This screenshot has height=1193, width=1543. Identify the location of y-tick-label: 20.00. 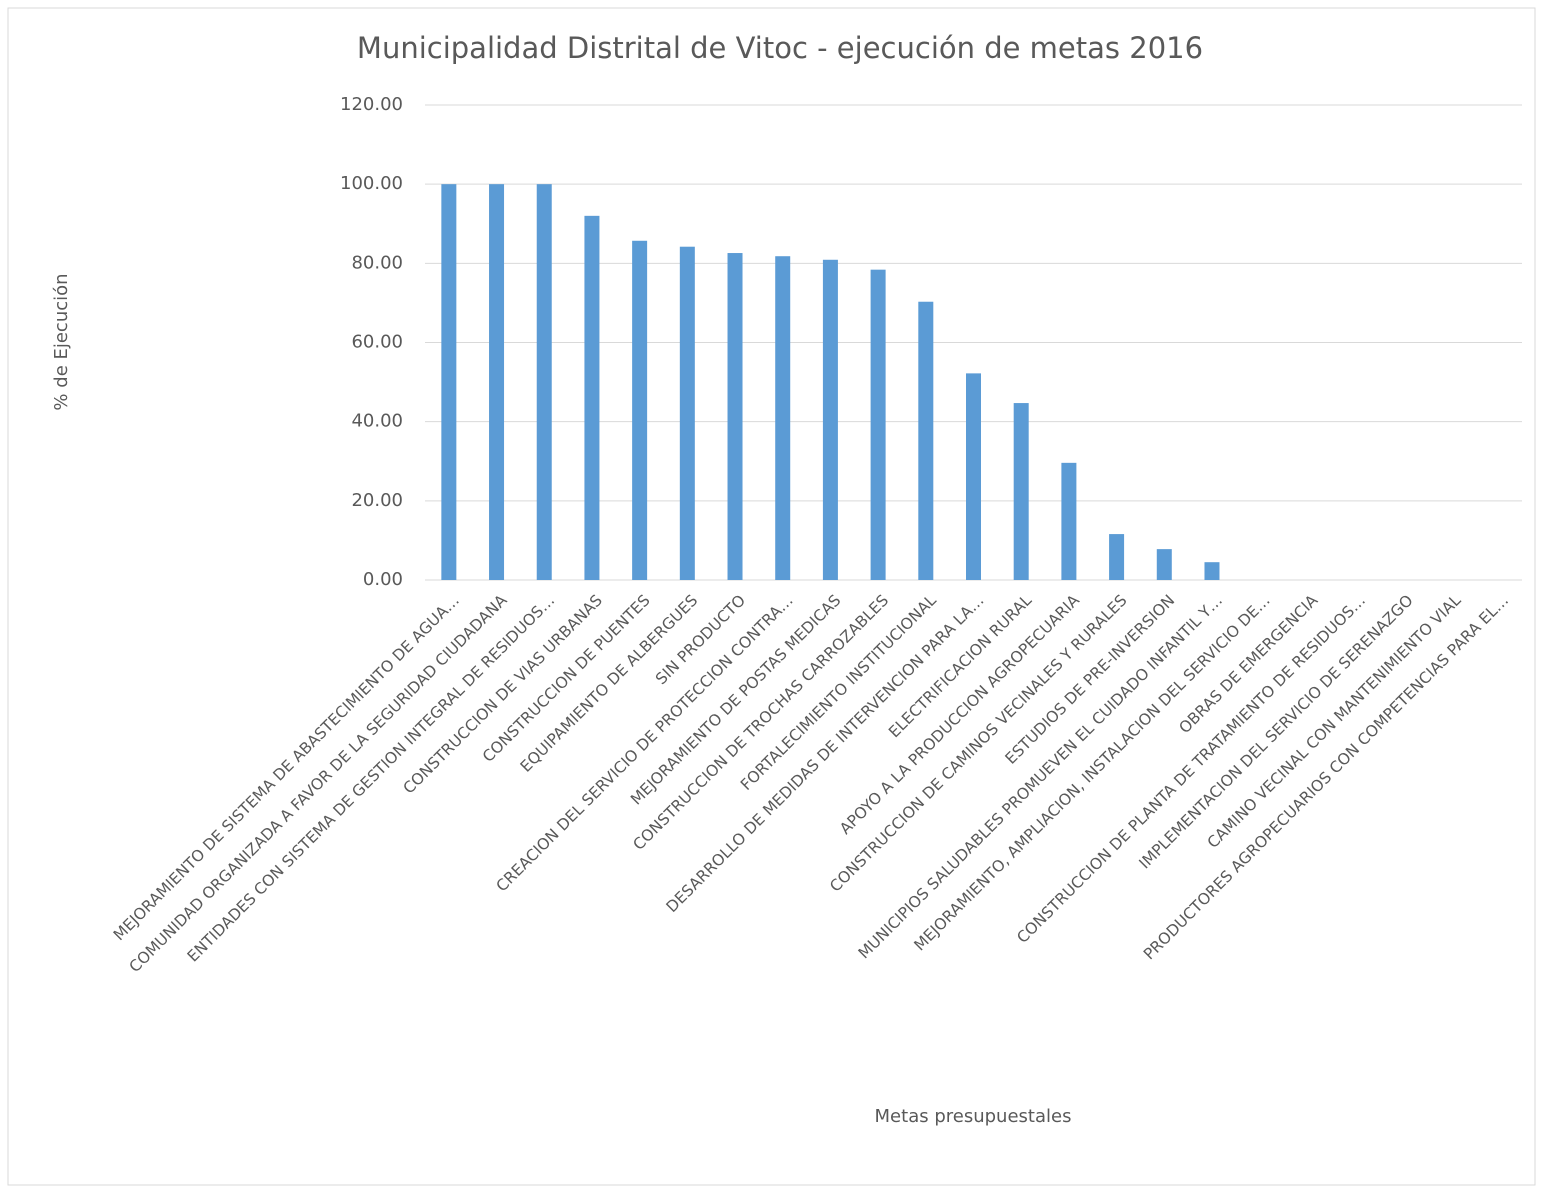
(377, 500).